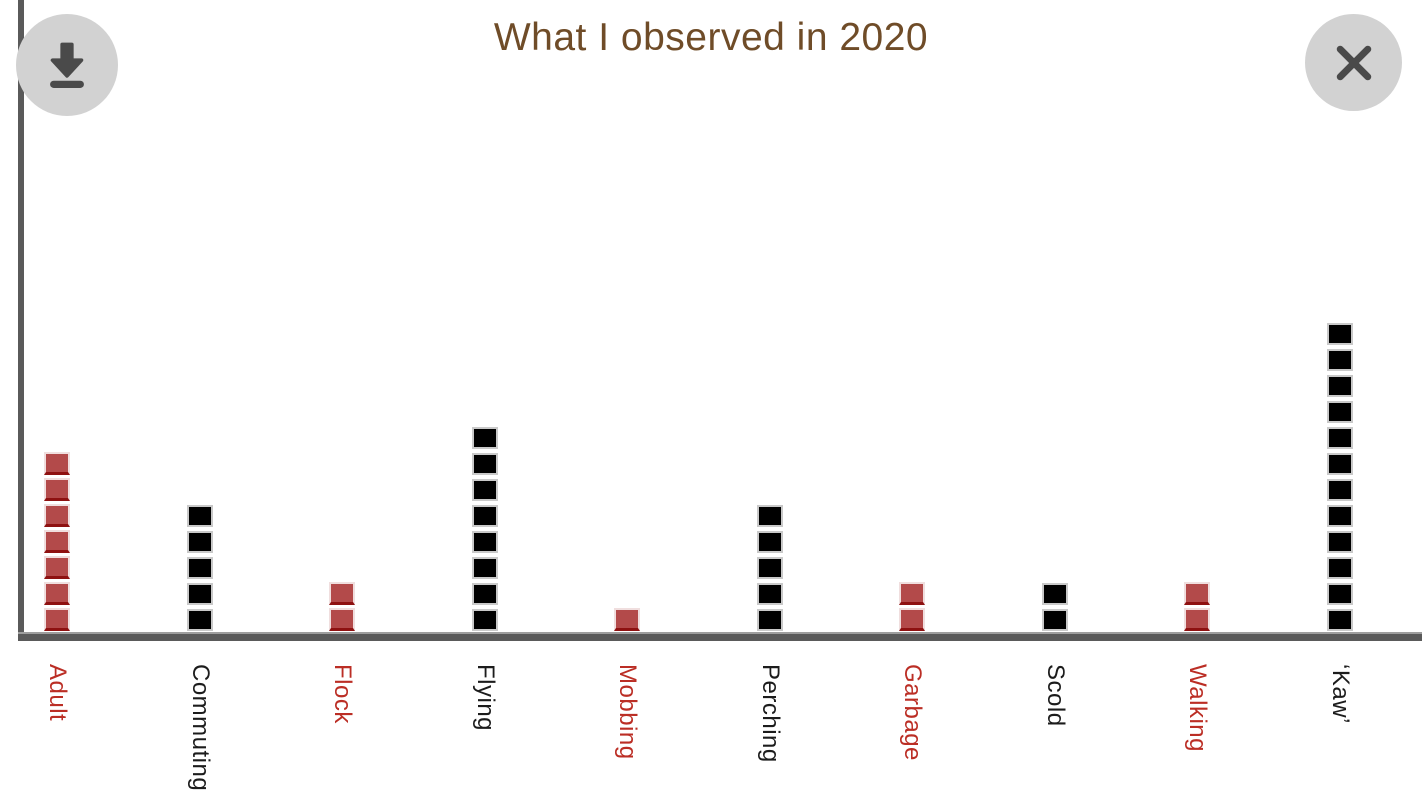  I want to click on bar-column-flying, so click(484, 527).